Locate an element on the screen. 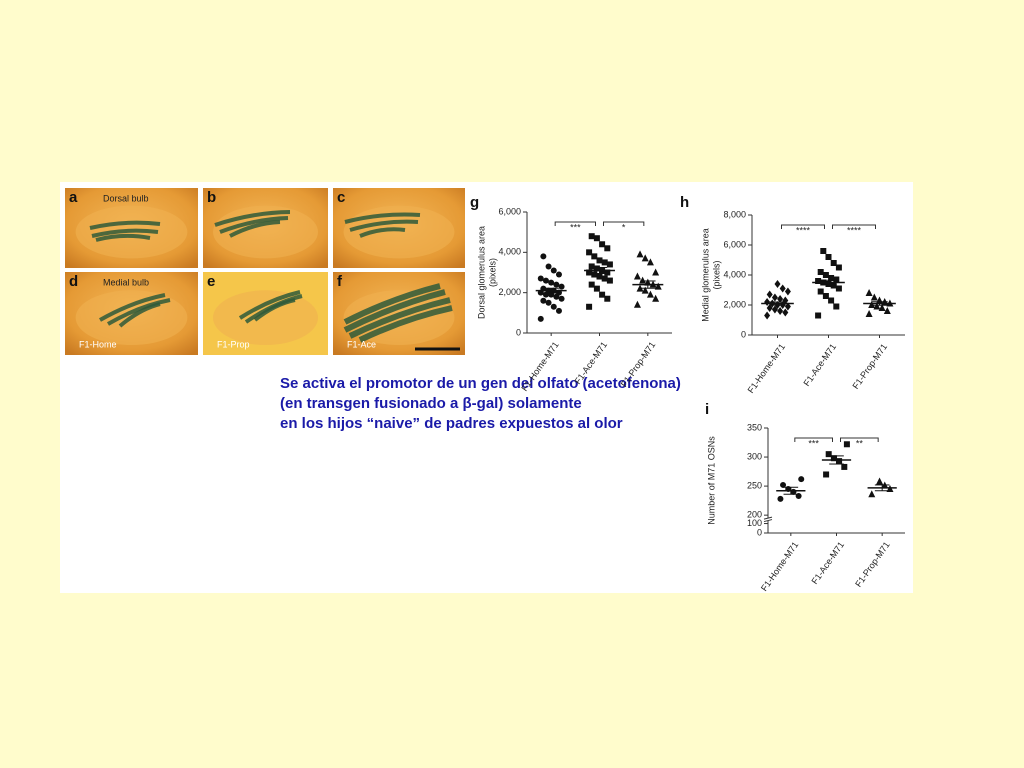  significance-label: *** is located at coordinates (575, 227).